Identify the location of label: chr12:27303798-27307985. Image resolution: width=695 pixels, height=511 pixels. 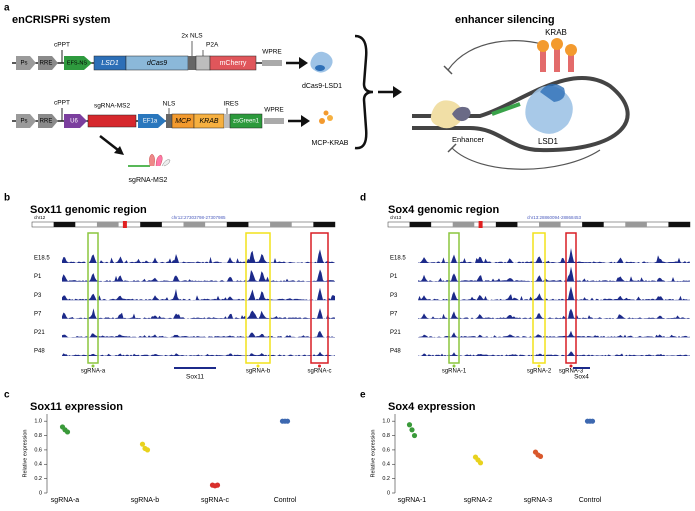
(198, 217).